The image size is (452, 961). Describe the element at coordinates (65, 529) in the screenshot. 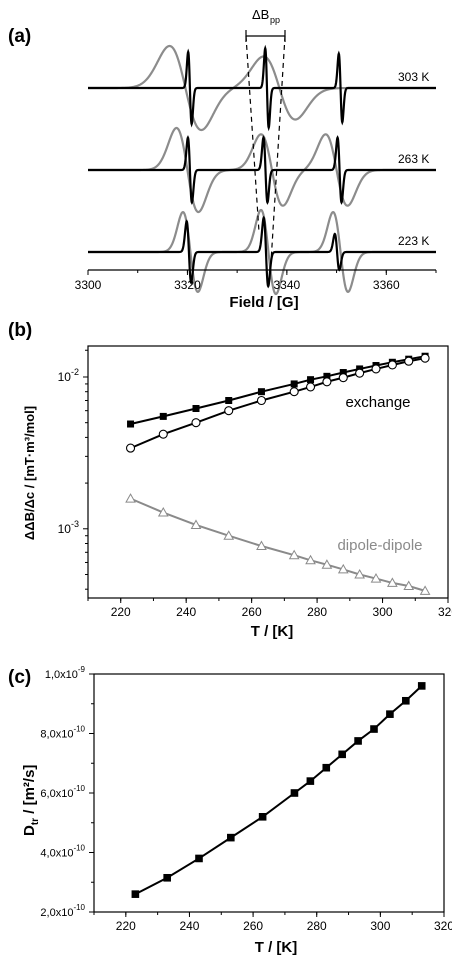

I see `y-tick-base: 10` at that location.